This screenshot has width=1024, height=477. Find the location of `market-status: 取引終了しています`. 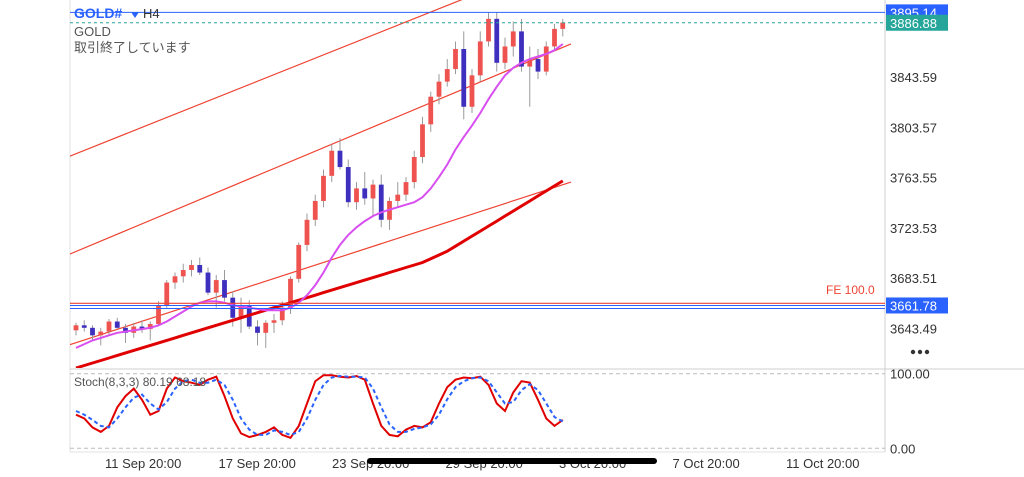

market-status: 取引終了しています is located at coordinates (132, 47).